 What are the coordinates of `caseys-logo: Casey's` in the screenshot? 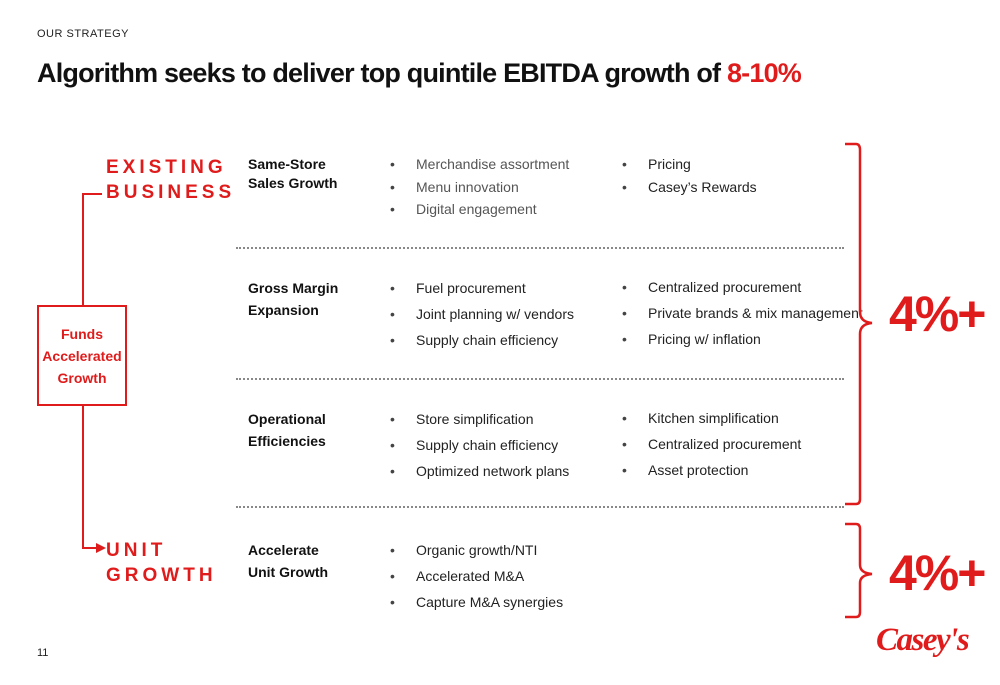 It's located at (923, 640).